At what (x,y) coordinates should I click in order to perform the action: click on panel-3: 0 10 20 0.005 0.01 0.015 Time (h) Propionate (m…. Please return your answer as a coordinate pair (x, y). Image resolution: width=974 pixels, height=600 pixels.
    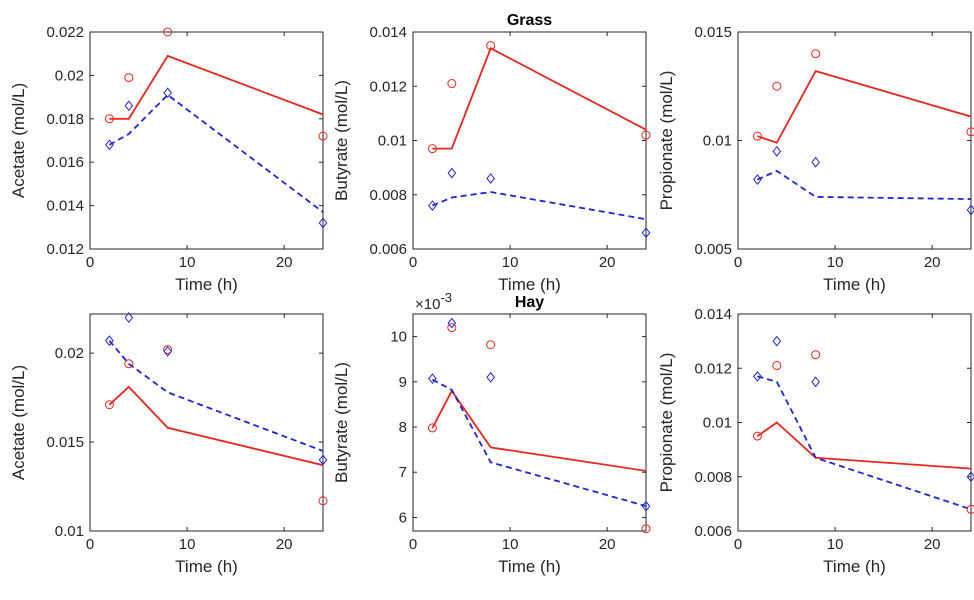
    Looking at the image, I should click on (815, 159).